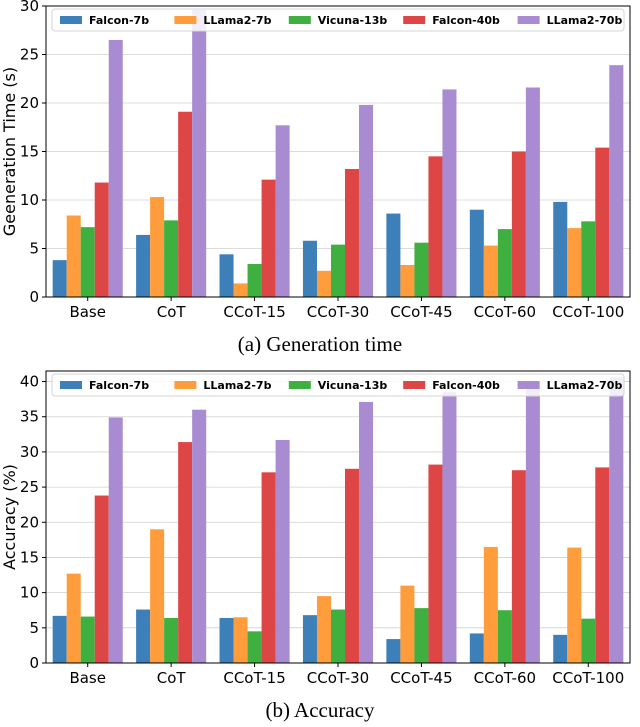  Describe the element at coordinates (528, 20) in the screenshot. I see `time-legend-swatch-llama2-70b` at that location.